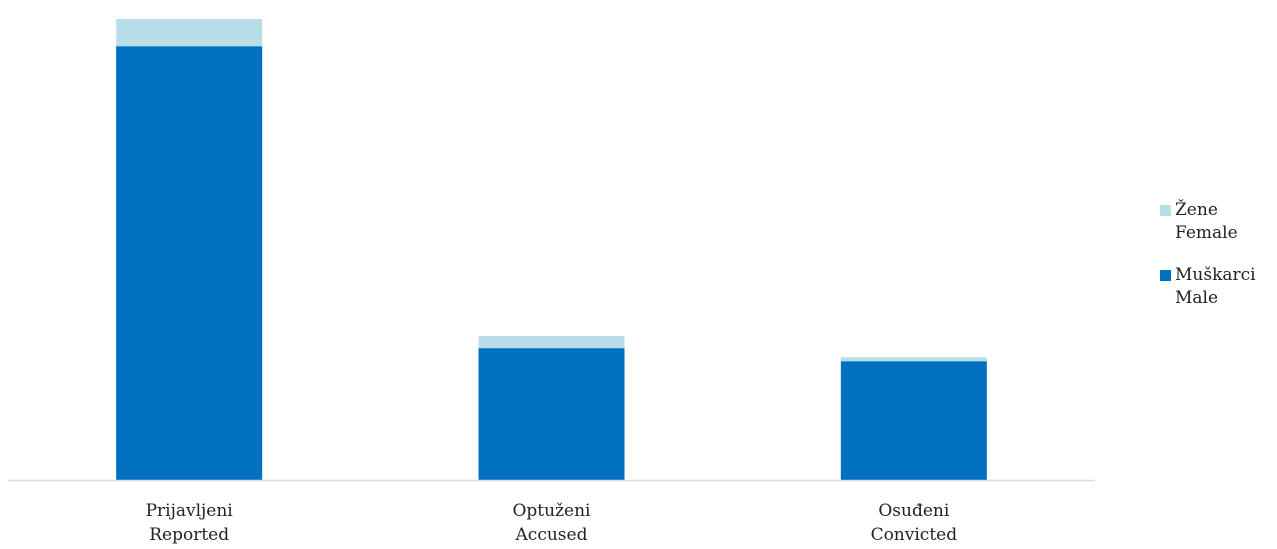 The height and width of the screenshot is (549, 1277). I want to click on legend-swatch-female, so click(1165, 210).